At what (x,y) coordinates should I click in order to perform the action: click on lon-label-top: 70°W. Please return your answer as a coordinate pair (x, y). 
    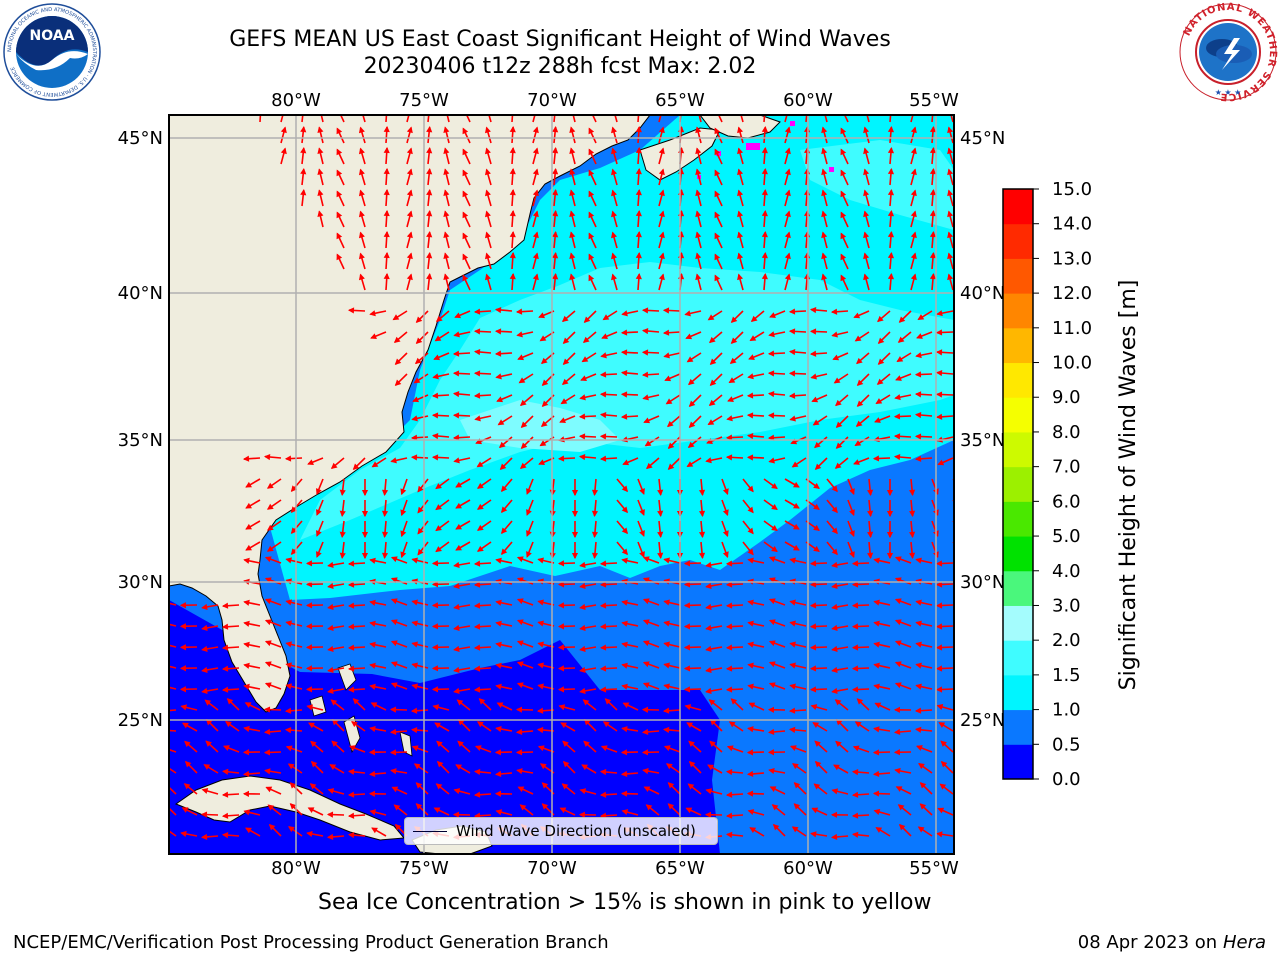
    Looking at the image, I should click on (552, 100).